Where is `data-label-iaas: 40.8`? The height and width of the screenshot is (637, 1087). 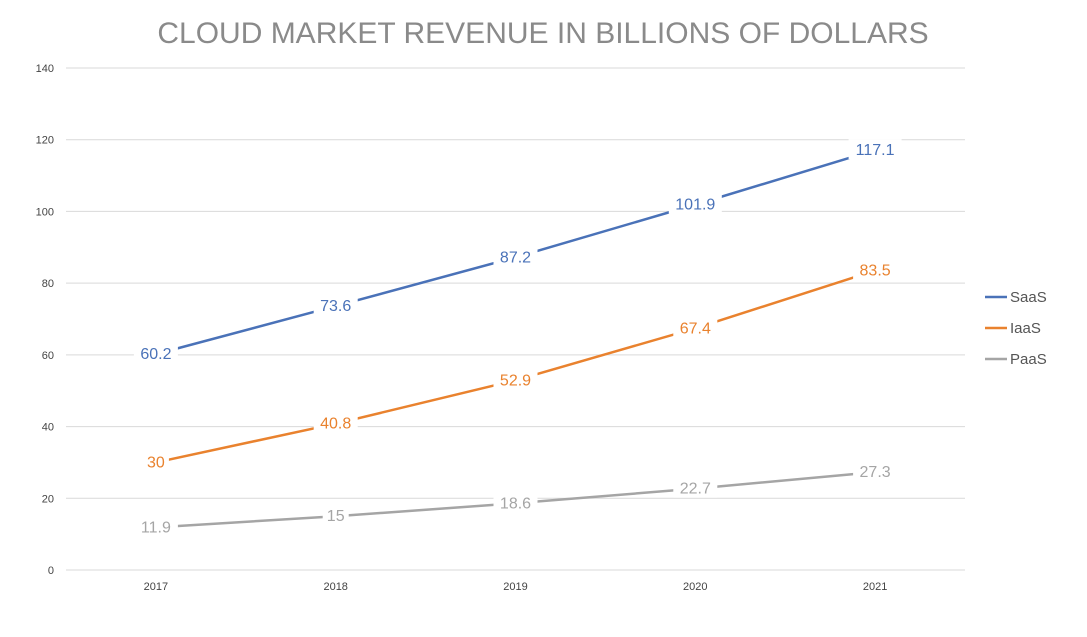 data-label-iaas: 40.8 is located at coordinates (335, 422).